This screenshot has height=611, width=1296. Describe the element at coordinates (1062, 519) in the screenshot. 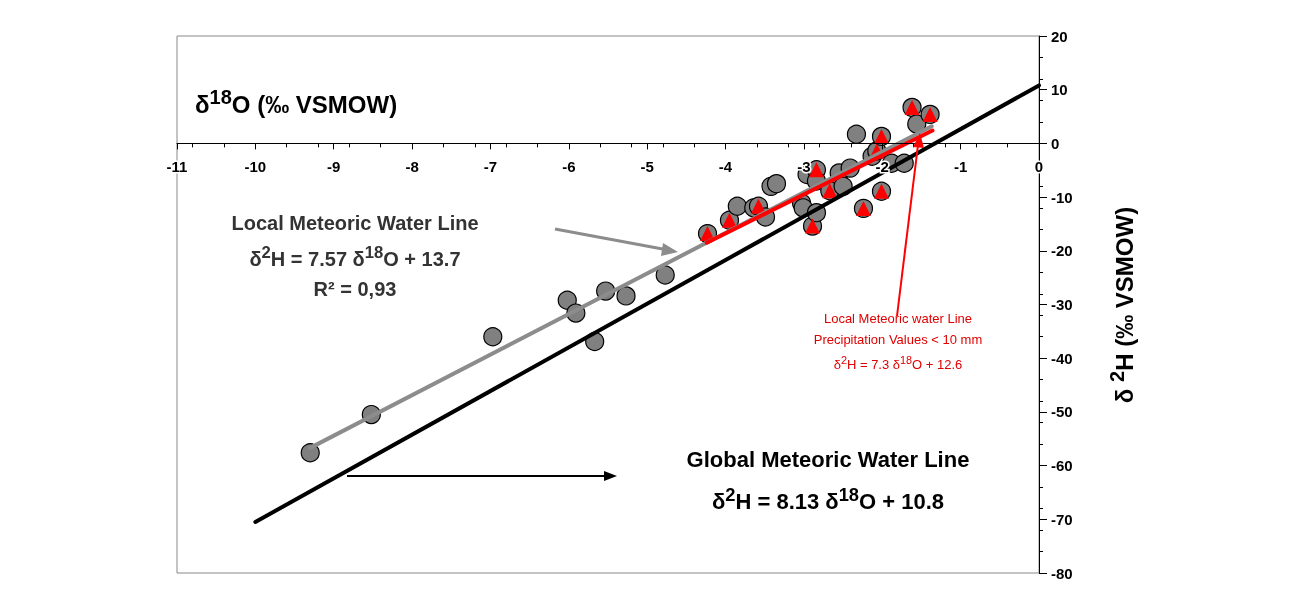

I see `y-tick-label: -70` at that location.